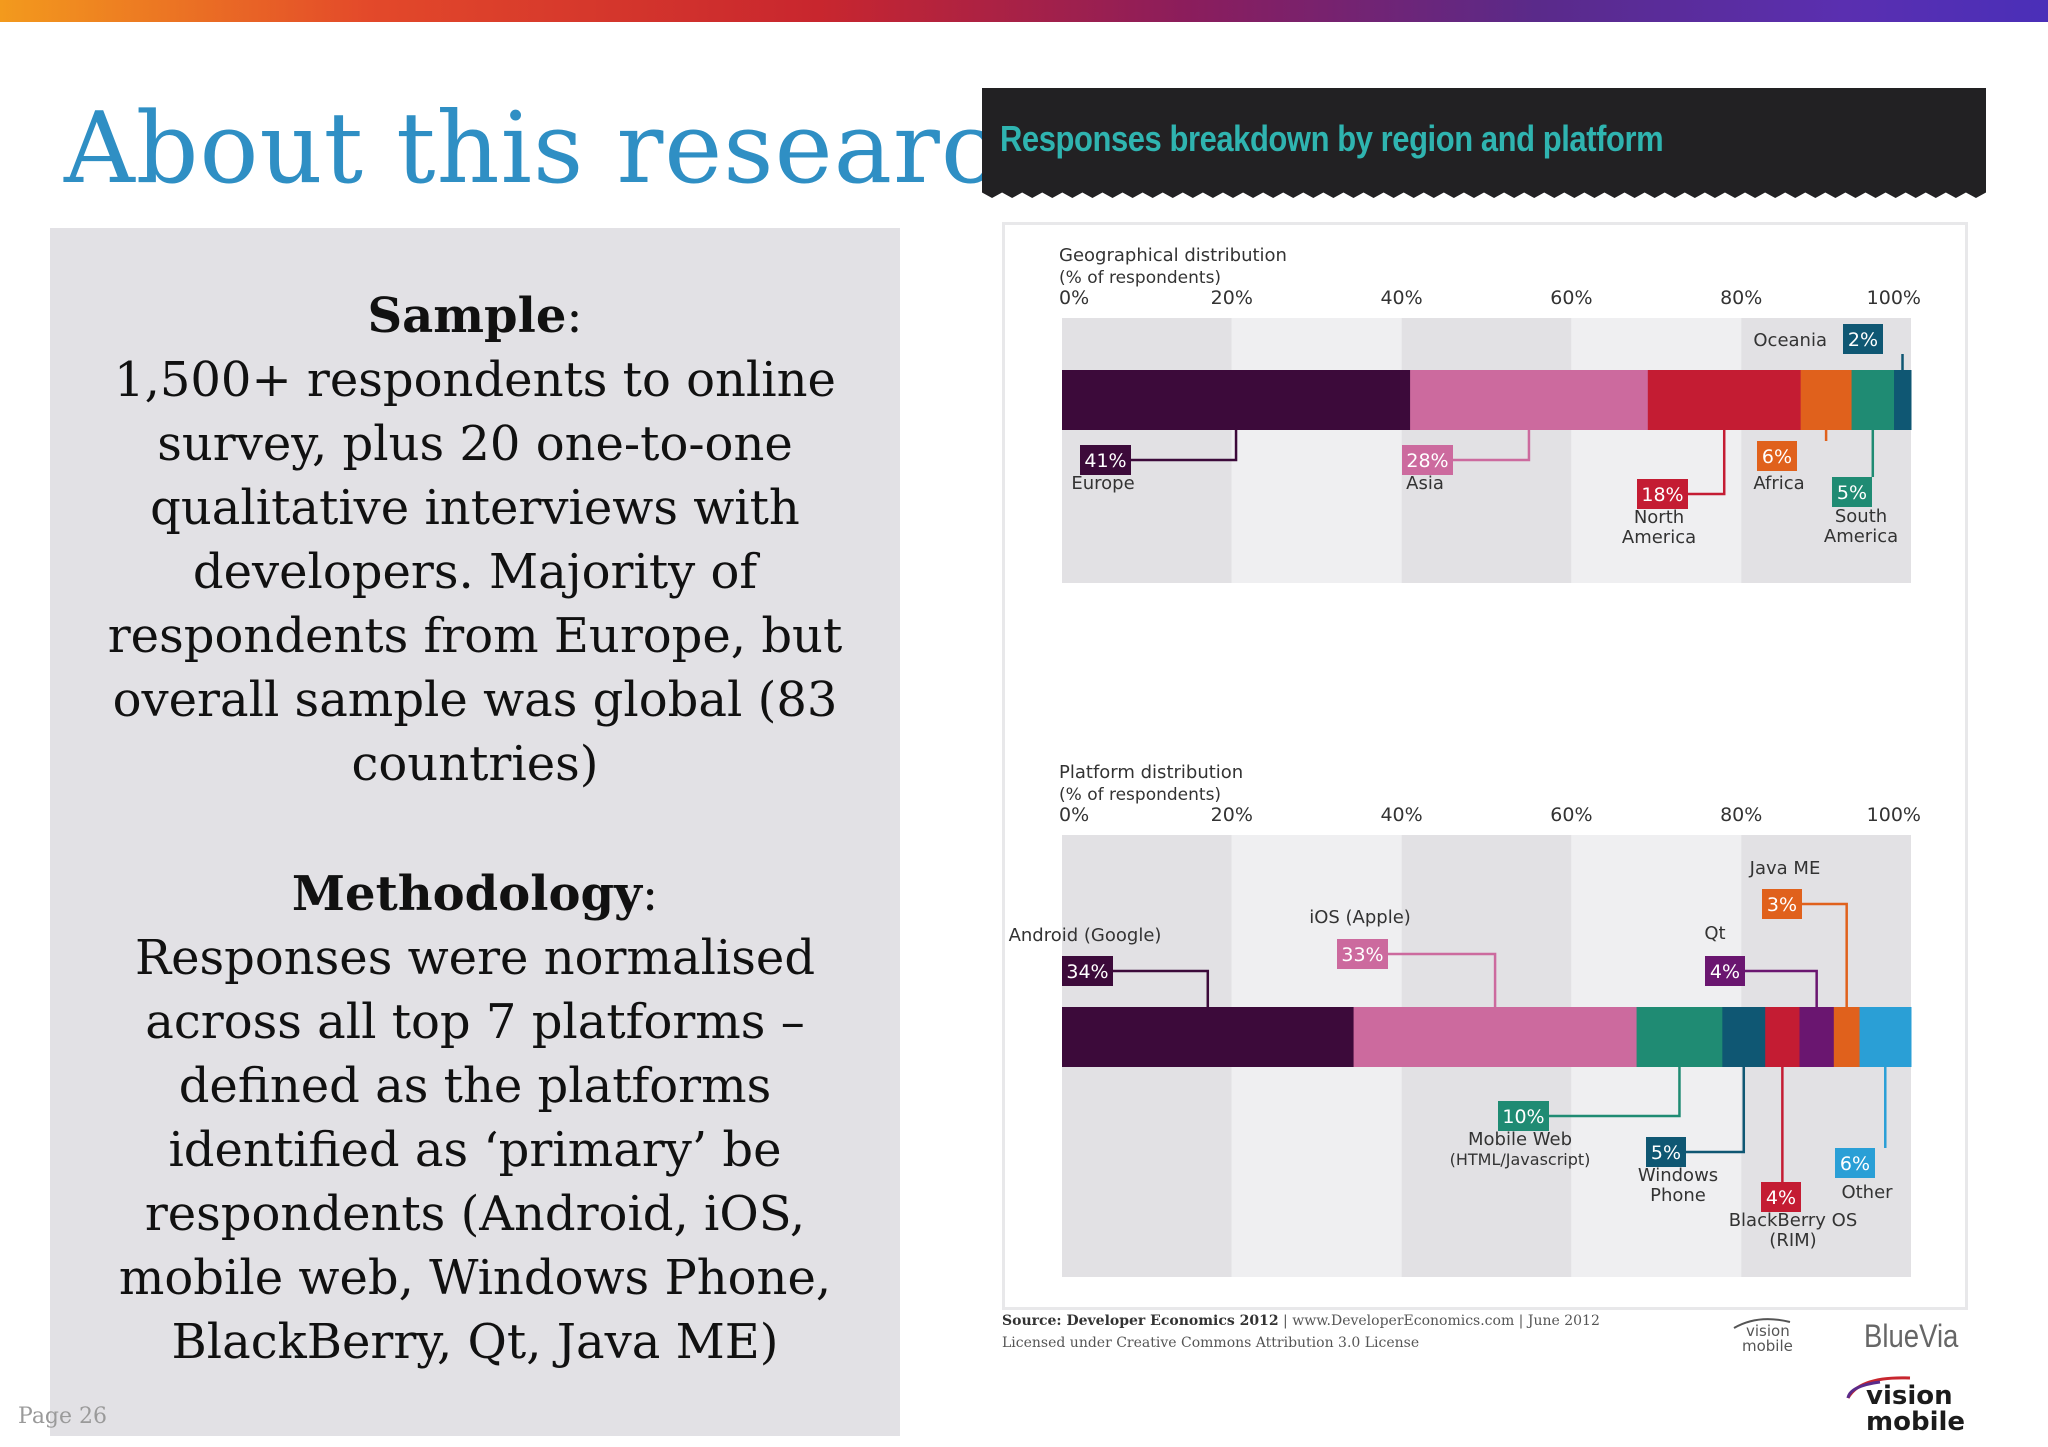 This screenshot has width=2048, height=1447. Describe the element at coordinates (1659, 537) in the screenshot. I see `geo-category-label-north-america: America` at that location.